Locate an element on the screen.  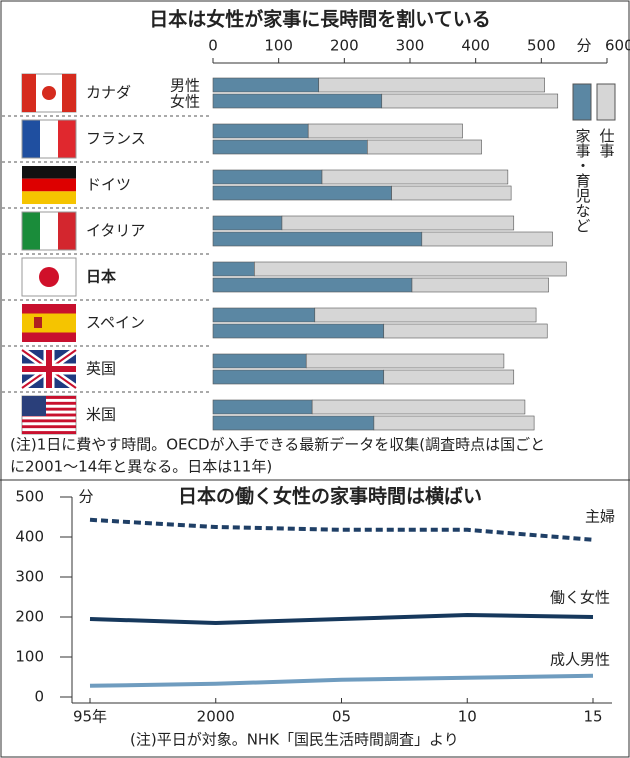
series-label: 主婦 is located at coordinates (600, 517).